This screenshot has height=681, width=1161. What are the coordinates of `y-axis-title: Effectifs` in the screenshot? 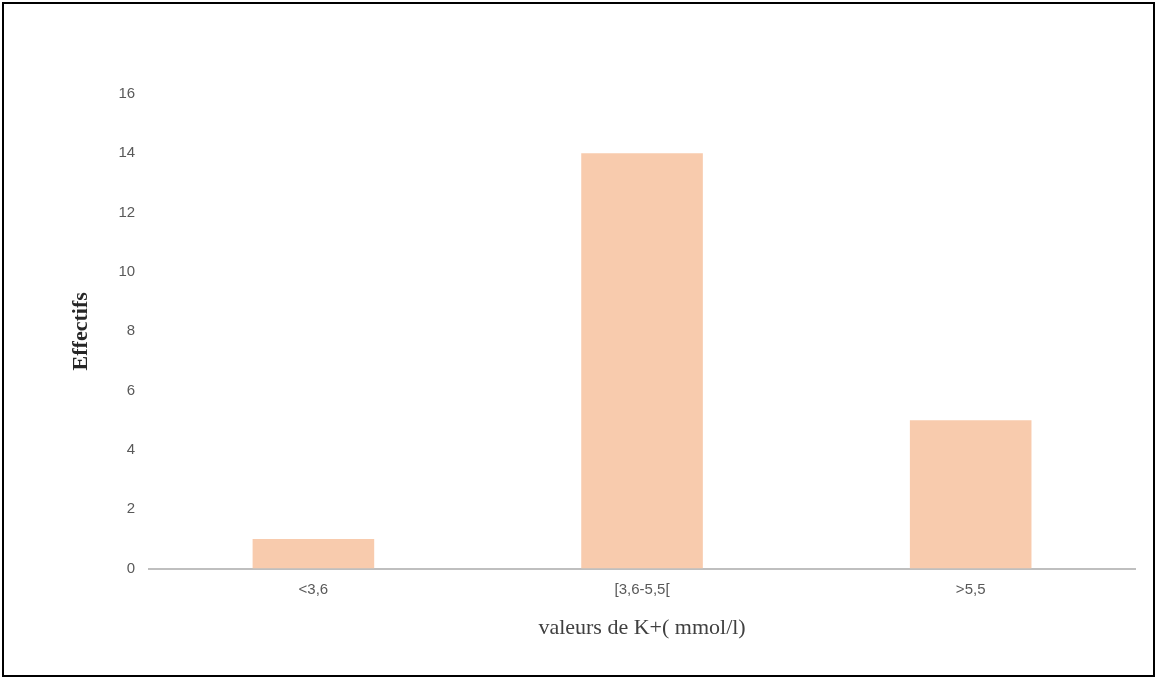 It's located at (79, 331).